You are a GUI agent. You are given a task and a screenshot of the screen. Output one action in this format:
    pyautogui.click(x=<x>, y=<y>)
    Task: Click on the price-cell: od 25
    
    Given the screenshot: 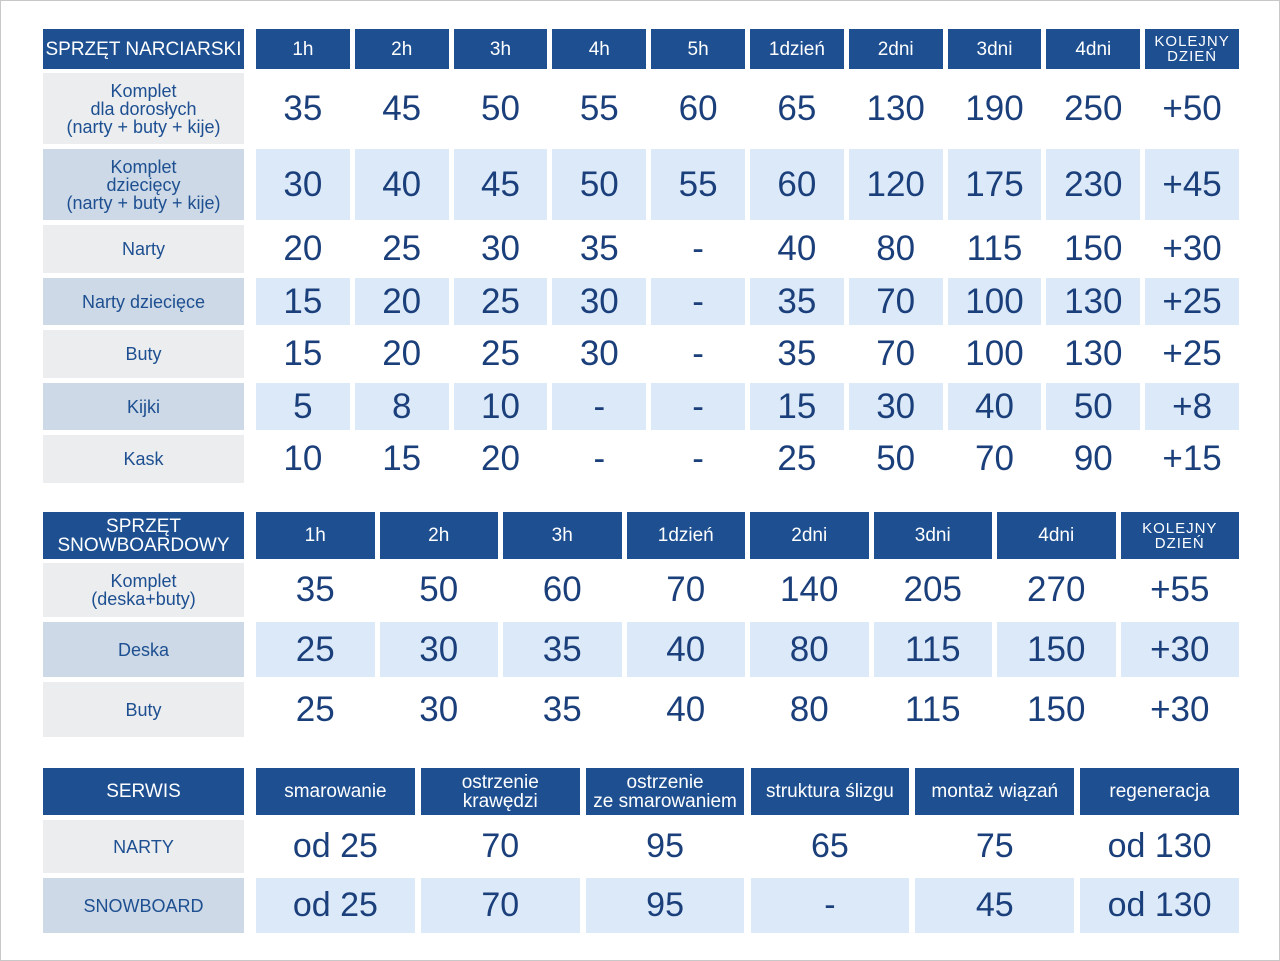 What is the action you would take?
    pyautogui.click(x=335, y=905)
    